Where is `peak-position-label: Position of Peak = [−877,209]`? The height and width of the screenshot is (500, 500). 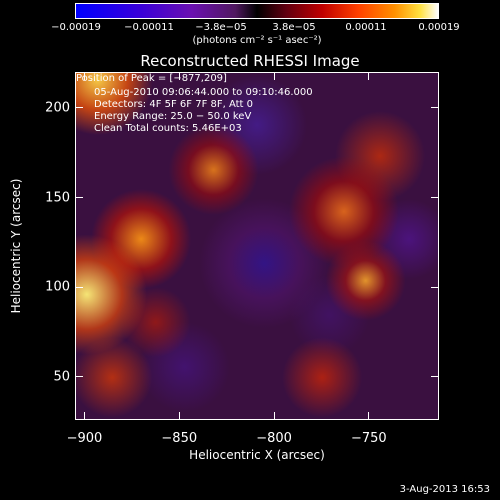
peak-position-label: Position of Peak = [−877,209] is located at coordinates (151, 78).